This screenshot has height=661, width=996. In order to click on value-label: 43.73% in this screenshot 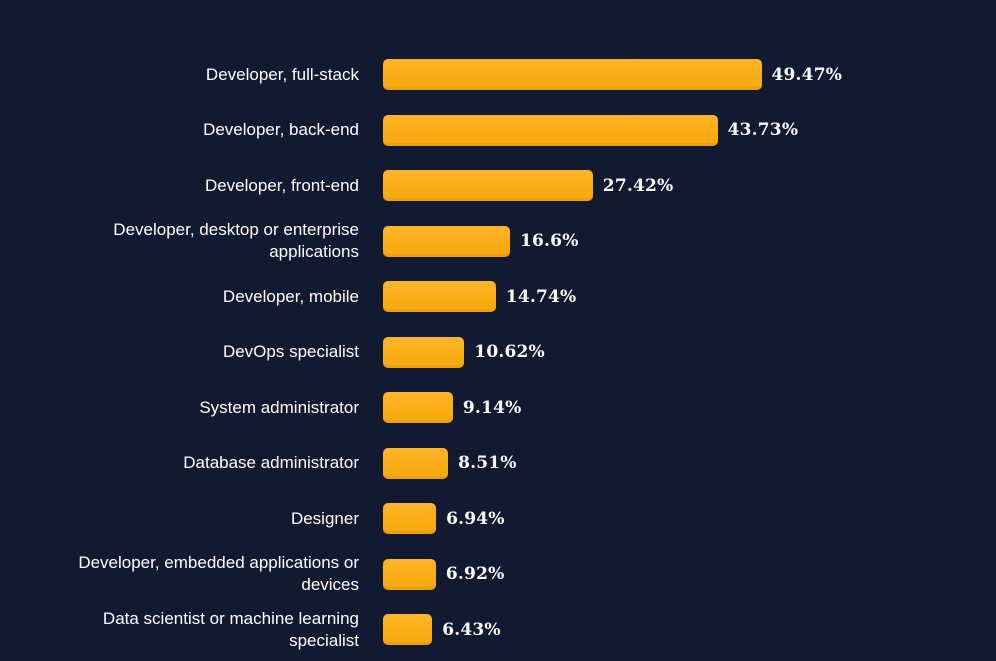, I will do `click(763, 130)`.